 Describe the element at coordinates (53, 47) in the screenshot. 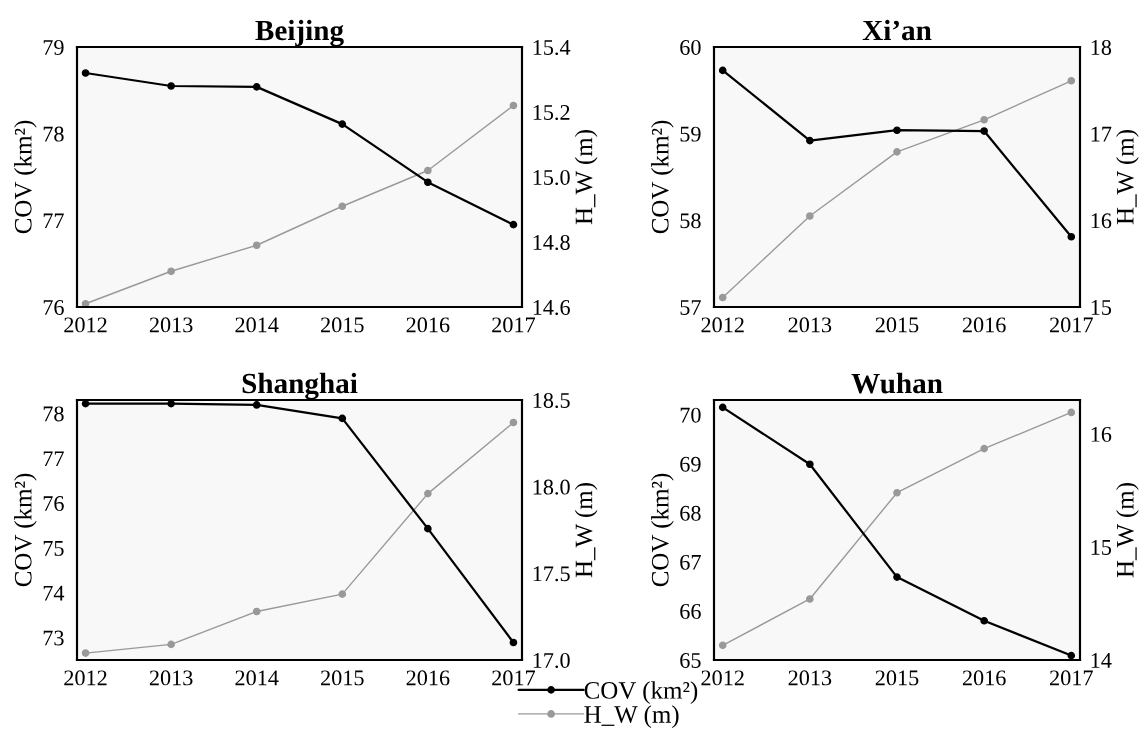

I see `y-tick-label: 79` at that location.